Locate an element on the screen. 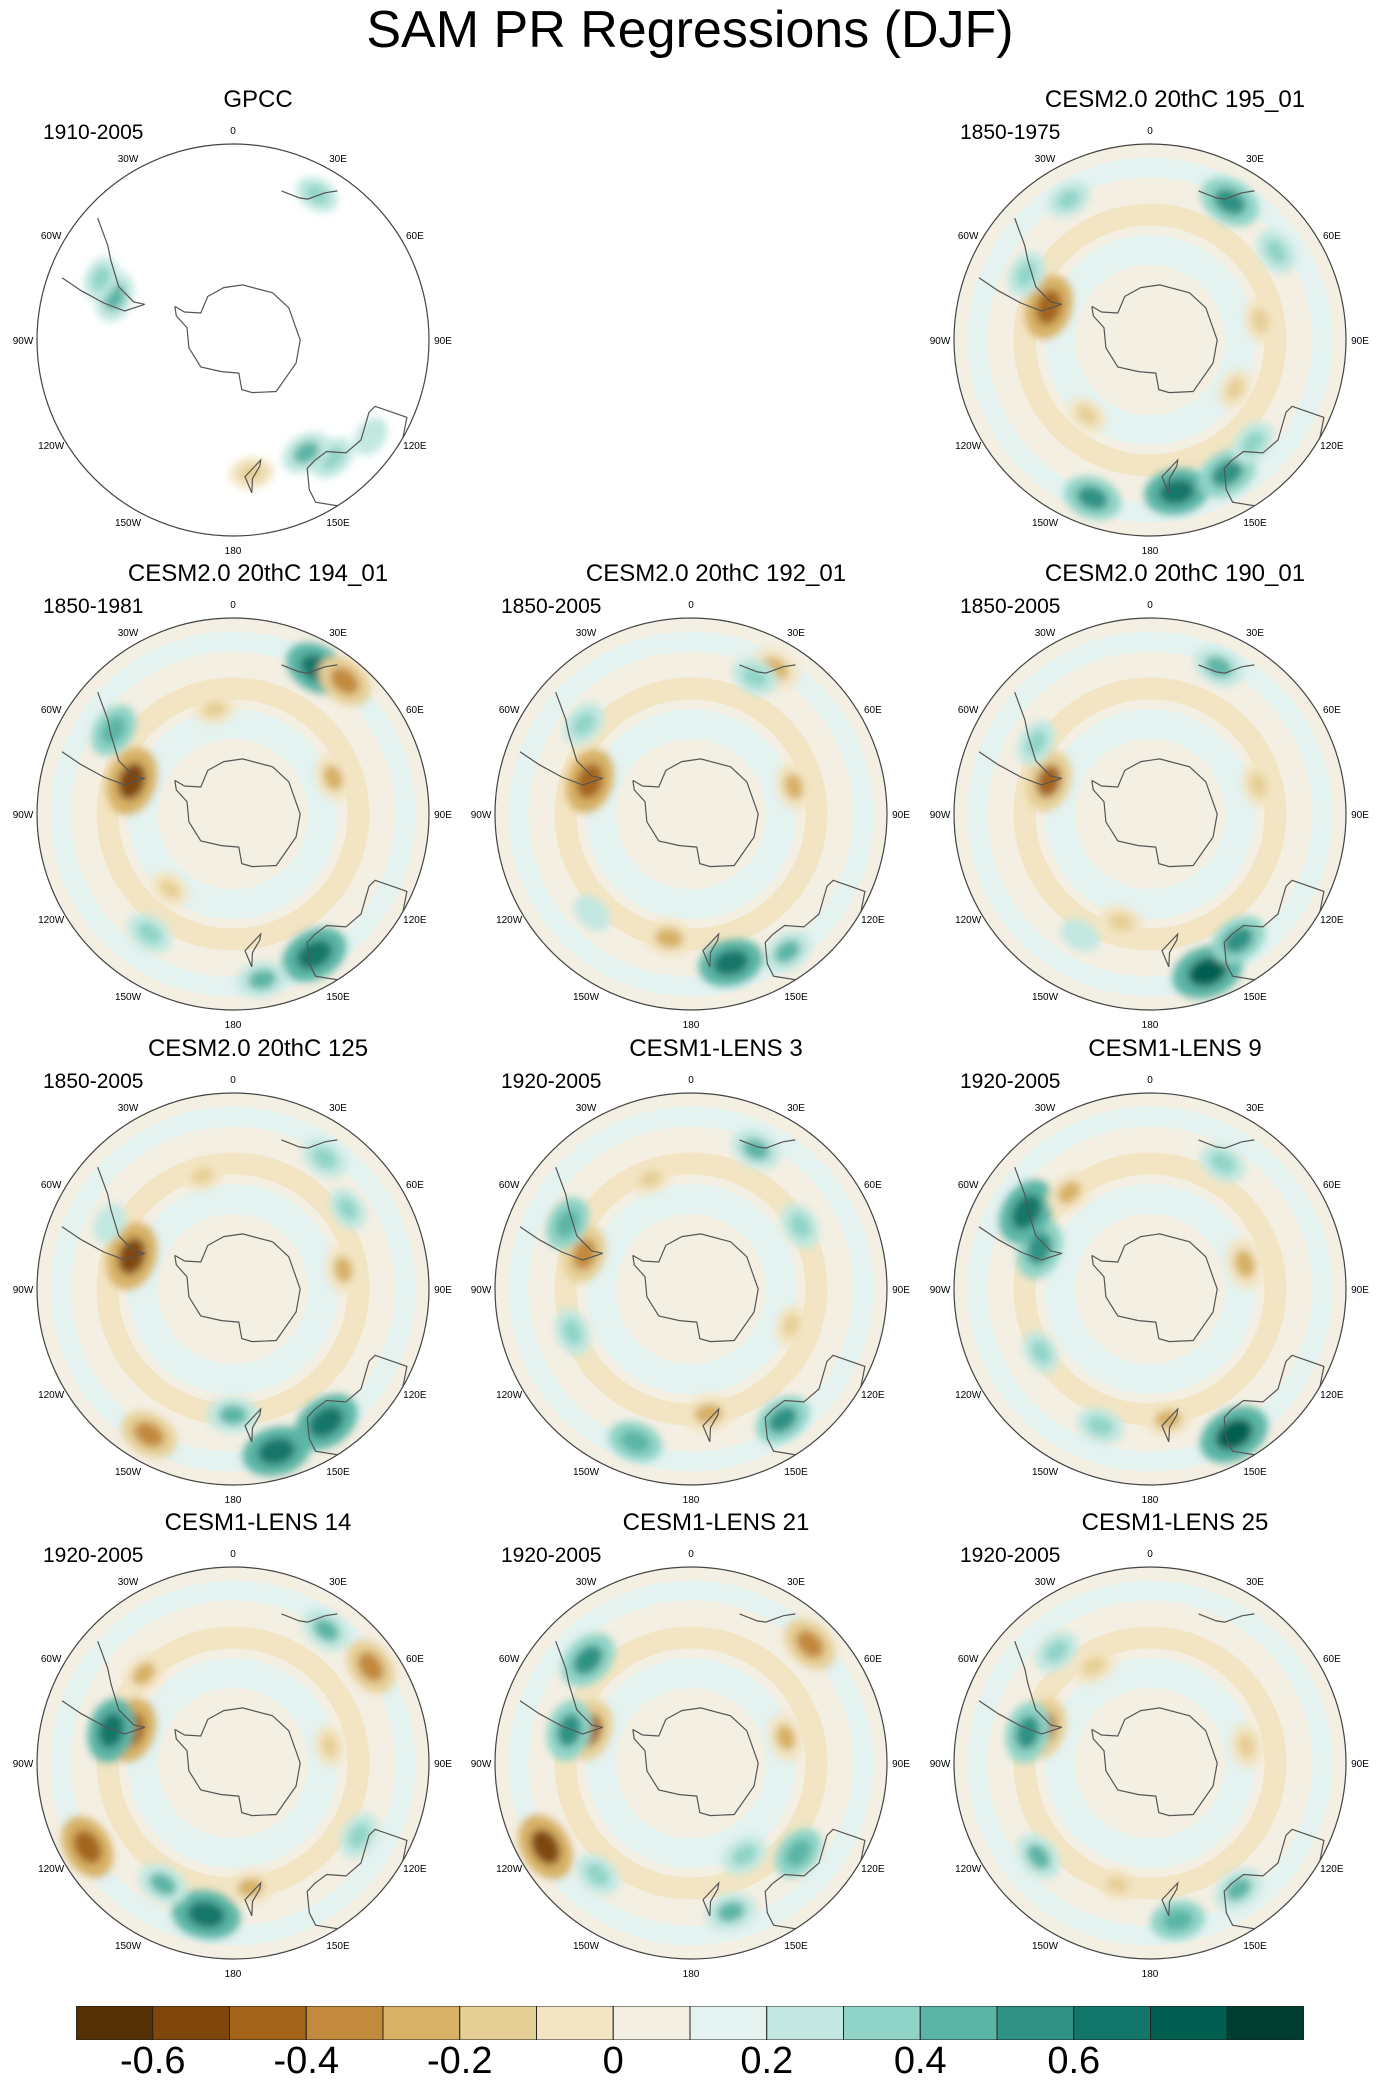 The image size is (1380, 2086). panel-period: 1850-1981 is located at coordinates (93, 606).